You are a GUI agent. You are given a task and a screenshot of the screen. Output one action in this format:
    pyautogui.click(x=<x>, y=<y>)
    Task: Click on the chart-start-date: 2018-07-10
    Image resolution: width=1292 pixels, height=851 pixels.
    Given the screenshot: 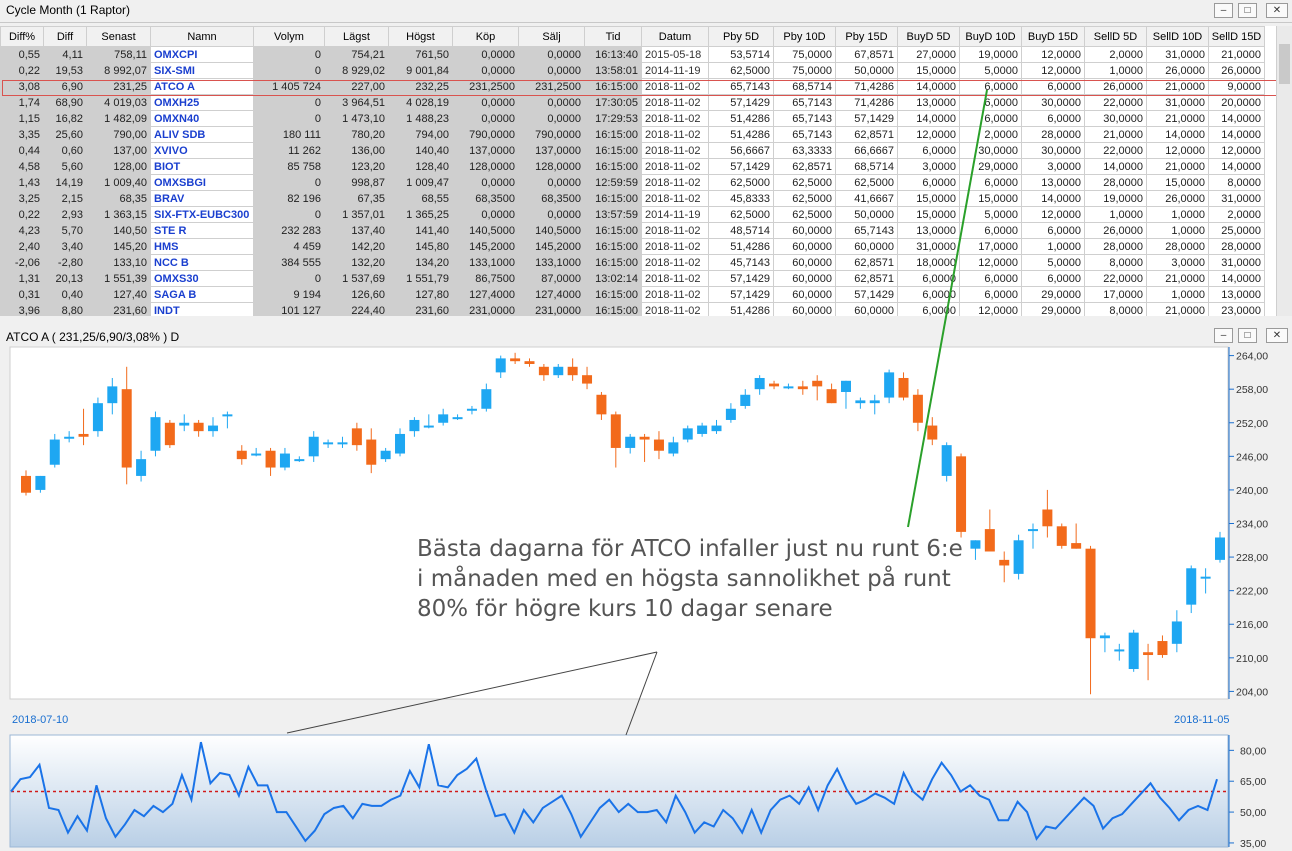 What is the action you would take?
    pyautogui.click(x=40, y=720)
    